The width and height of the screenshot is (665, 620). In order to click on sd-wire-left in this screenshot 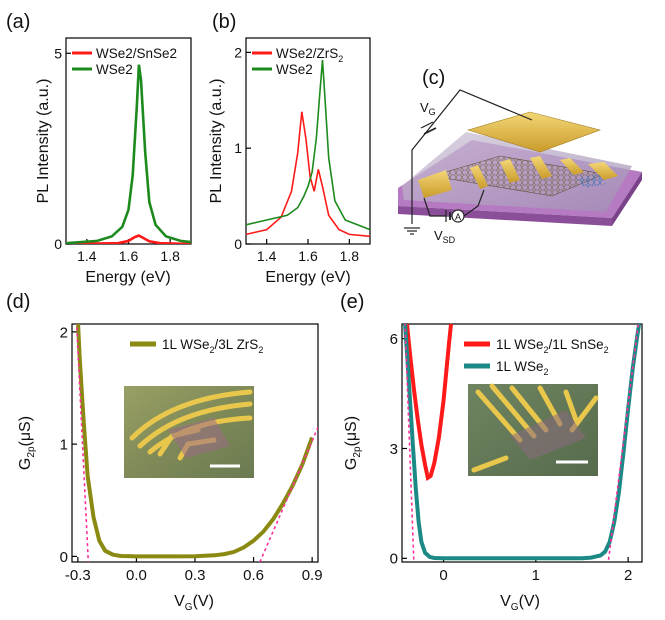, I will do `click(434, 207)`.